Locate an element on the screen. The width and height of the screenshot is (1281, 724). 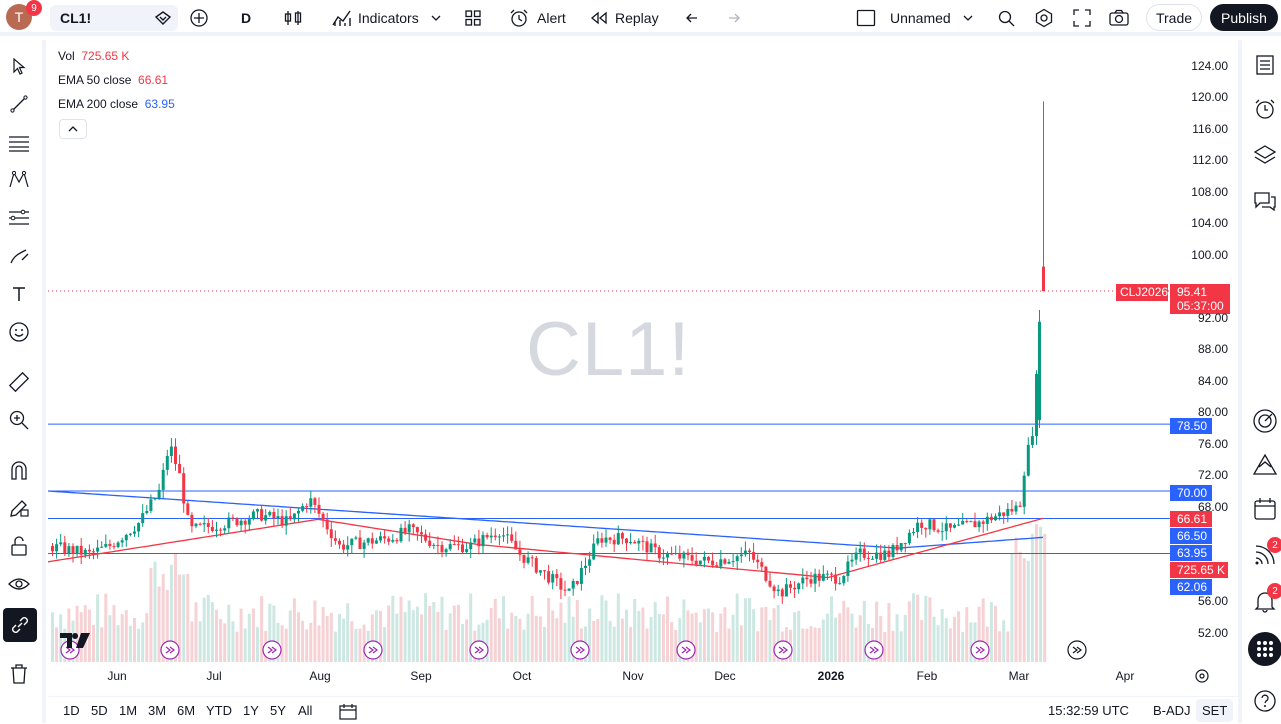
pencil-lock-icon is located at coordinates (19, 508).